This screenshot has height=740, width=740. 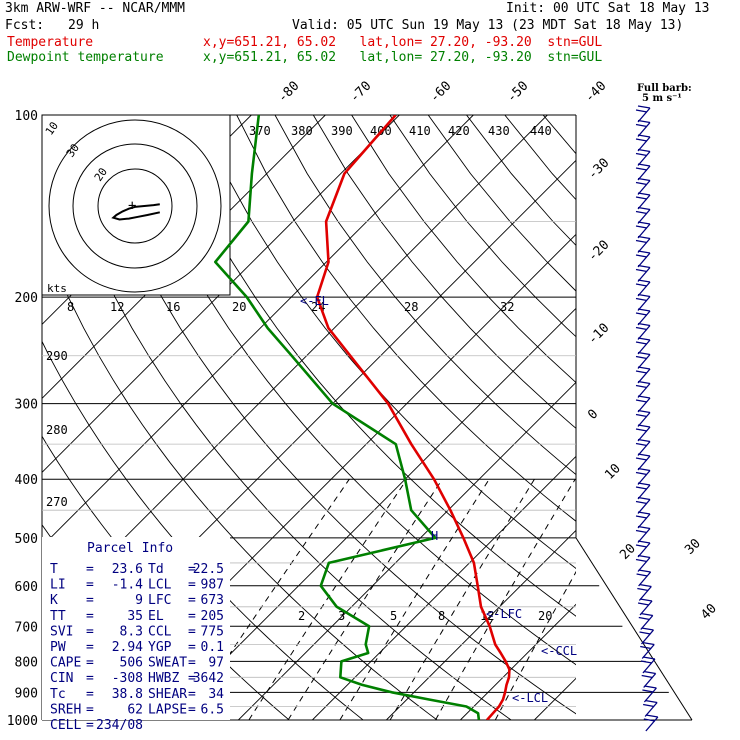 I want to click on forecast-label: Fcst:, so click(x=25, y=25).